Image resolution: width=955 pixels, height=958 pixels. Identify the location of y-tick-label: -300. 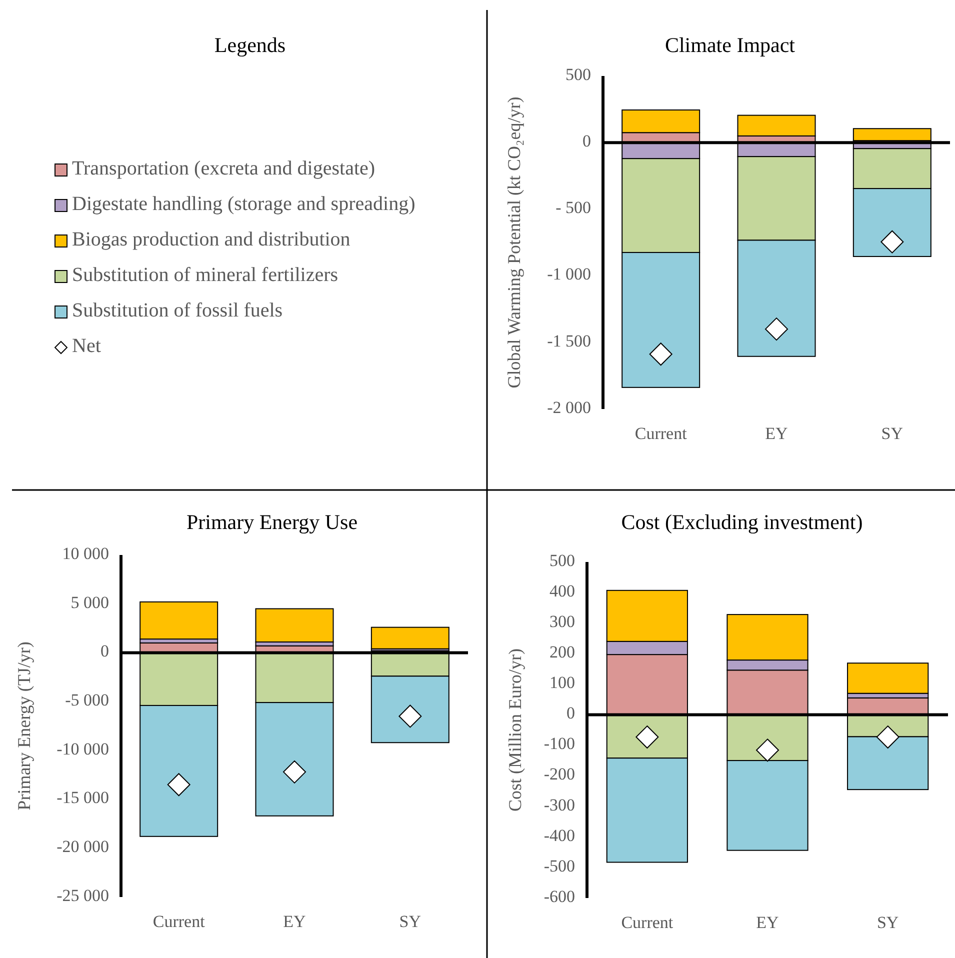
(559, 804).